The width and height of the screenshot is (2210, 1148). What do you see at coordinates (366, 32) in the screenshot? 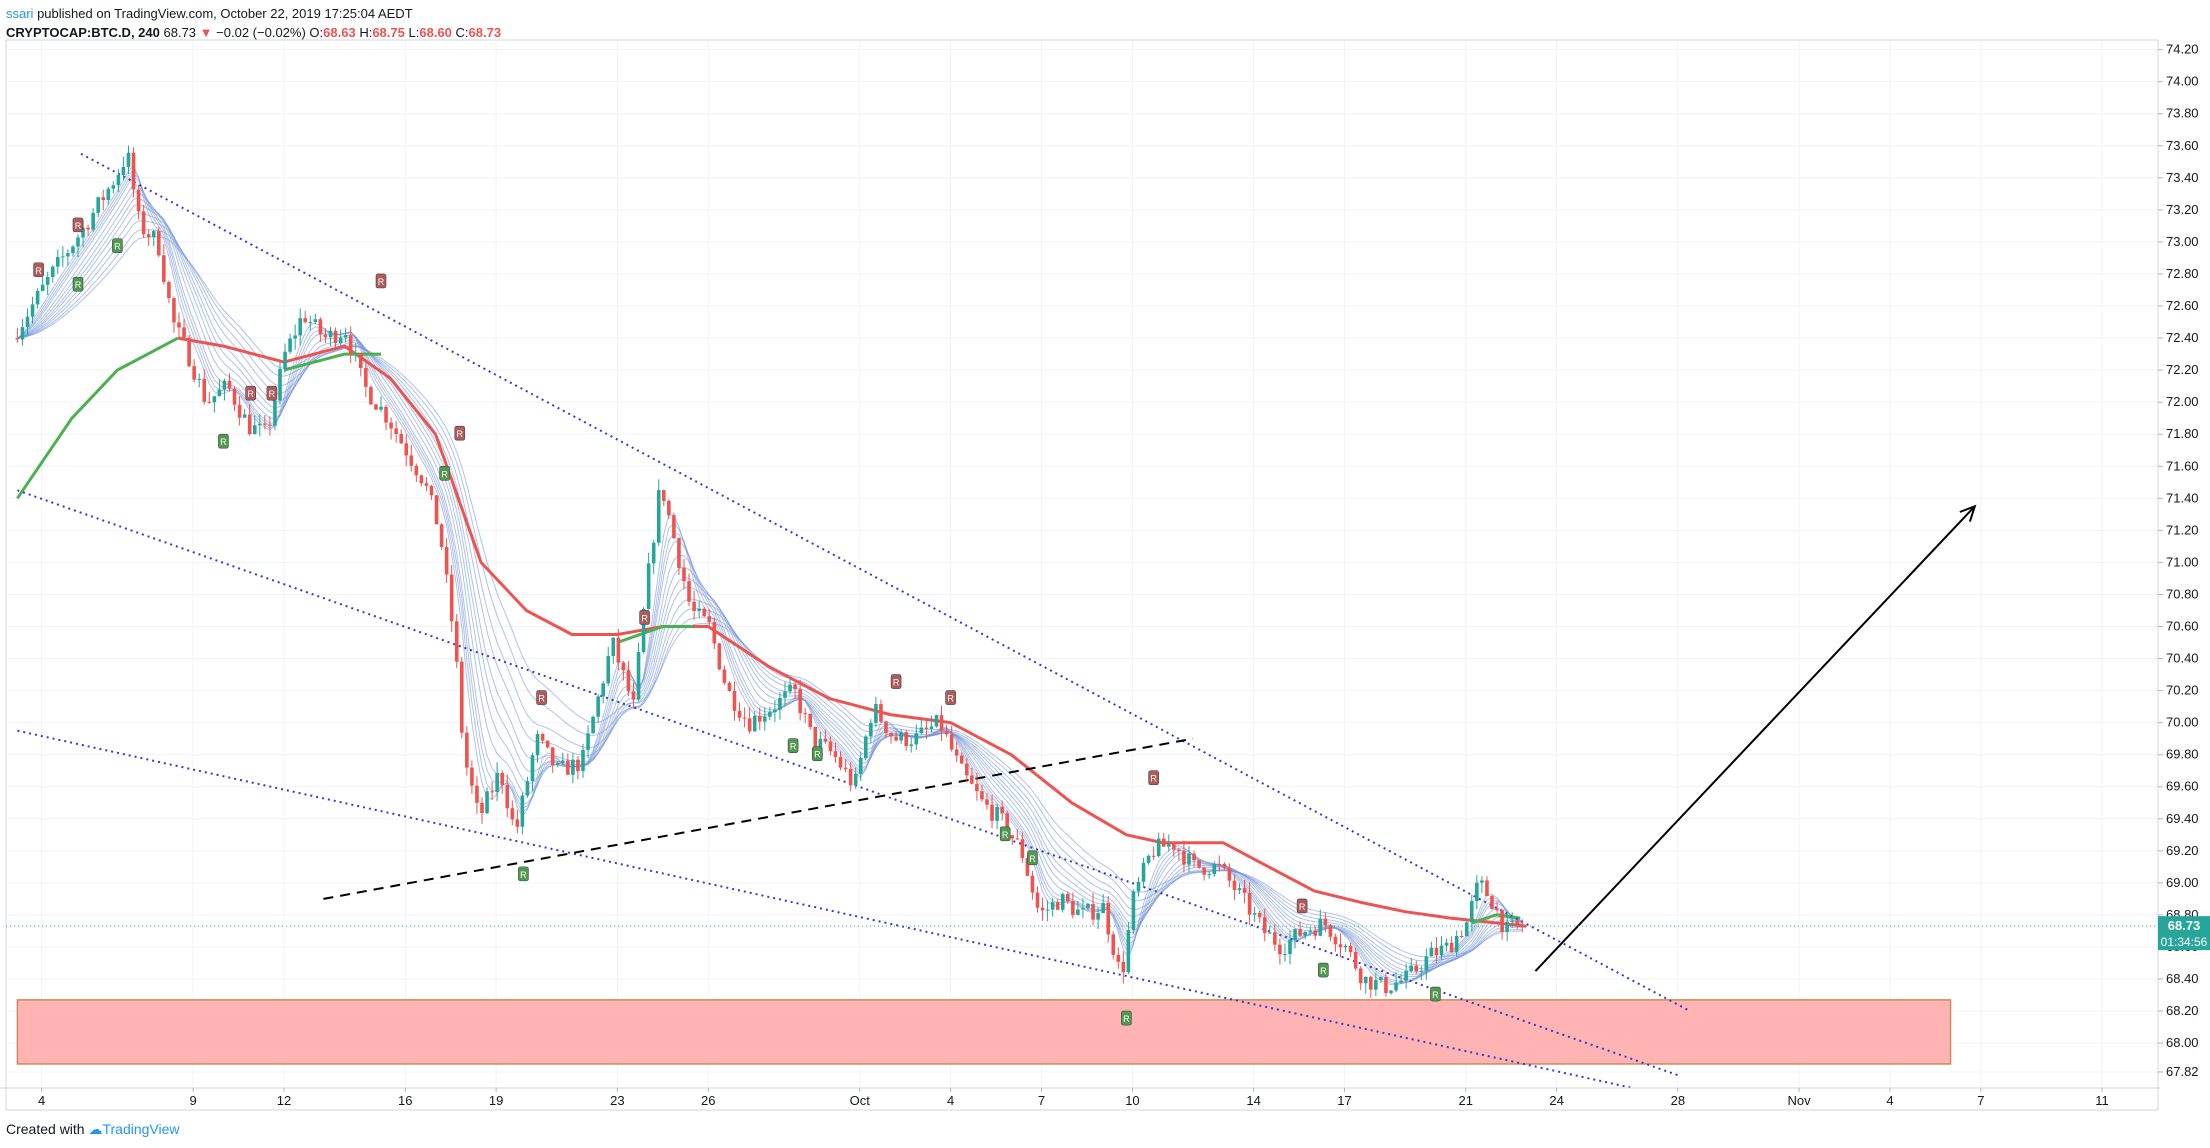
I see `high-label: H:` at bounding box center [366, 32].